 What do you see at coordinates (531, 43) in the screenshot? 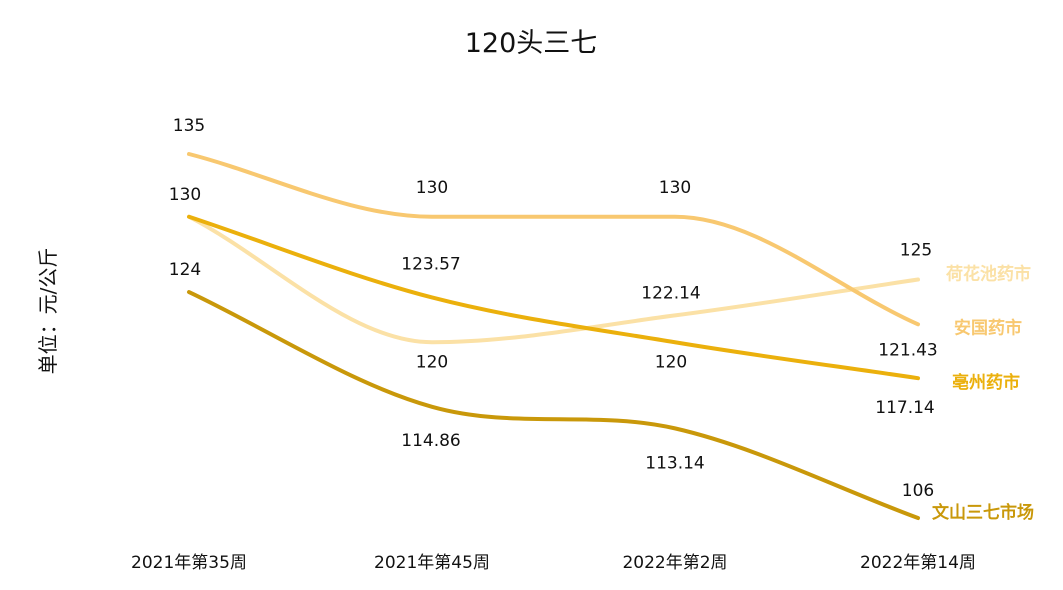
I see `chart-title: 120头三七` at bounding box center [531, 43].